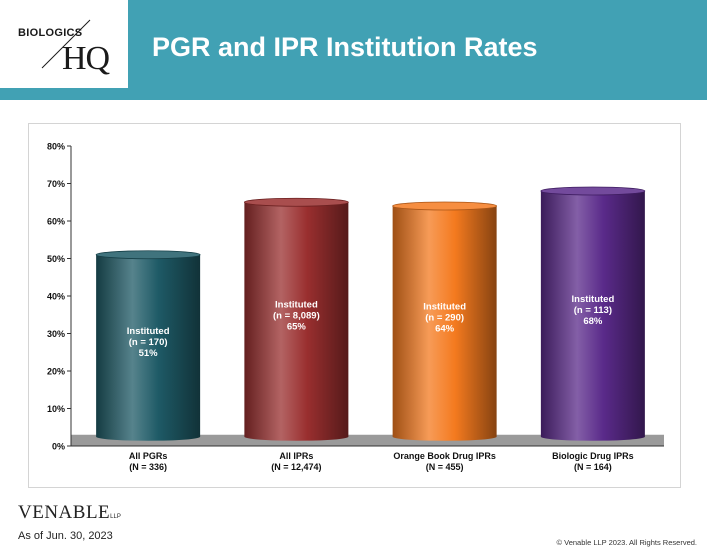 The width and height of the screenshot is (707, 552). What do you see at coordinates (296, 316) in the screenshot?
I see `bar-data-label: (n = 8,089)` at bounding box center [296, 316].